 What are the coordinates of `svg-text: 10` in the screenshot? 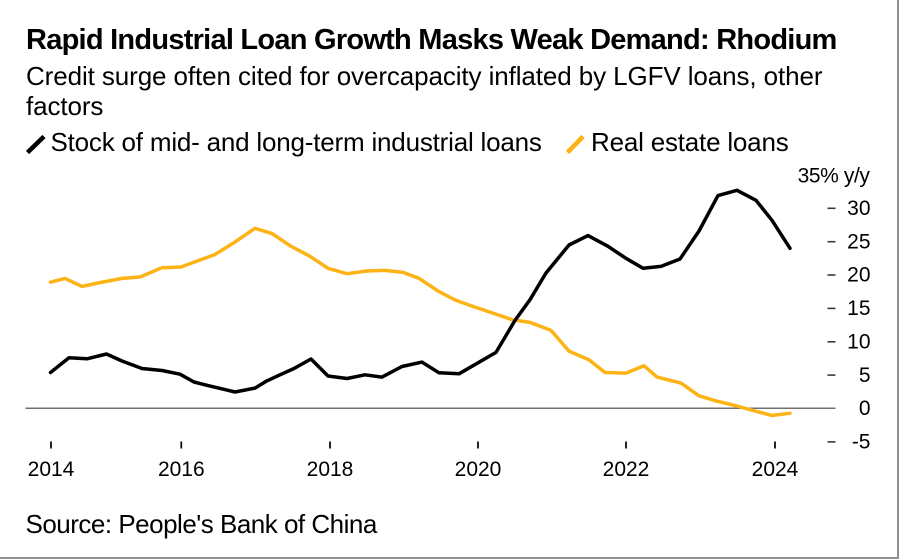 It's located at (858, 342).